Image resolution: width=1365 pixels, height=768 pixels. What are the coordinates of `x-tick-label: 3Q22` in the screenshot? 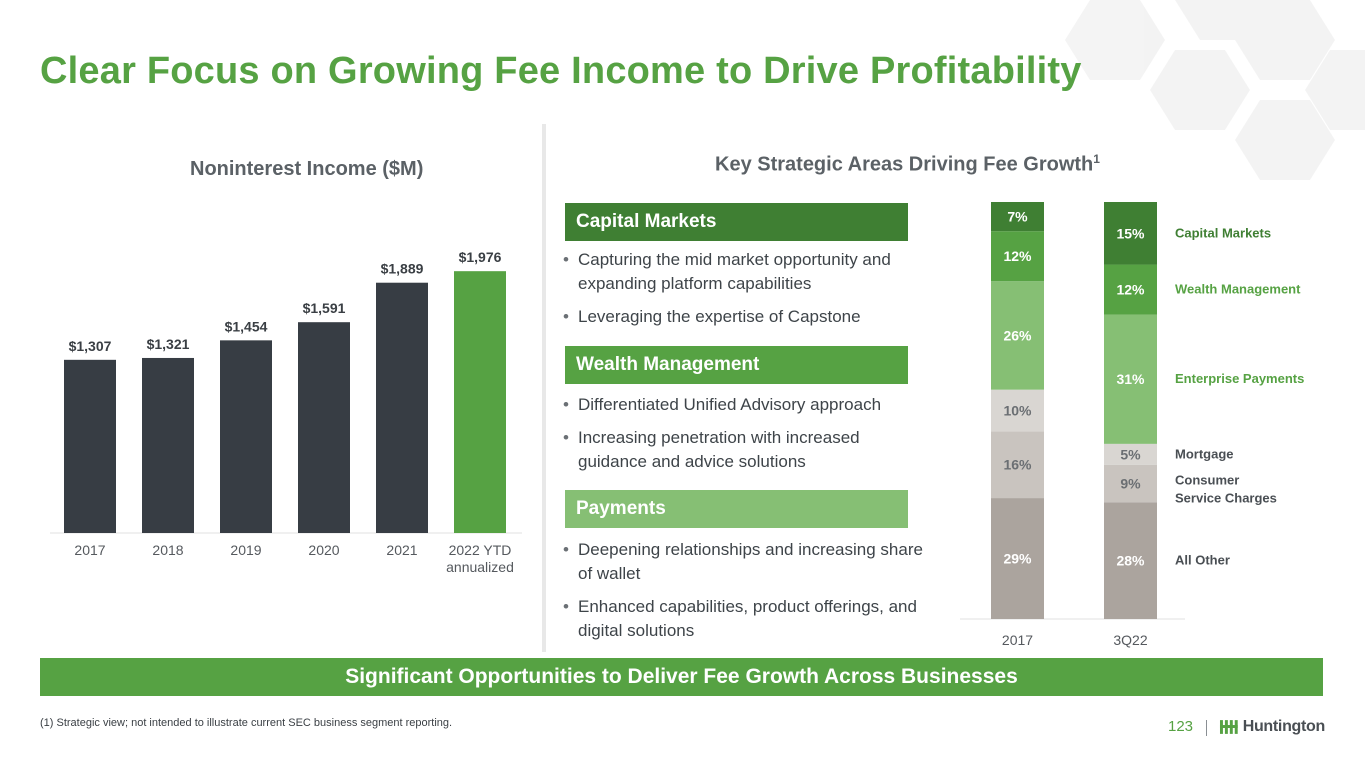 It's located at (1130, 640).